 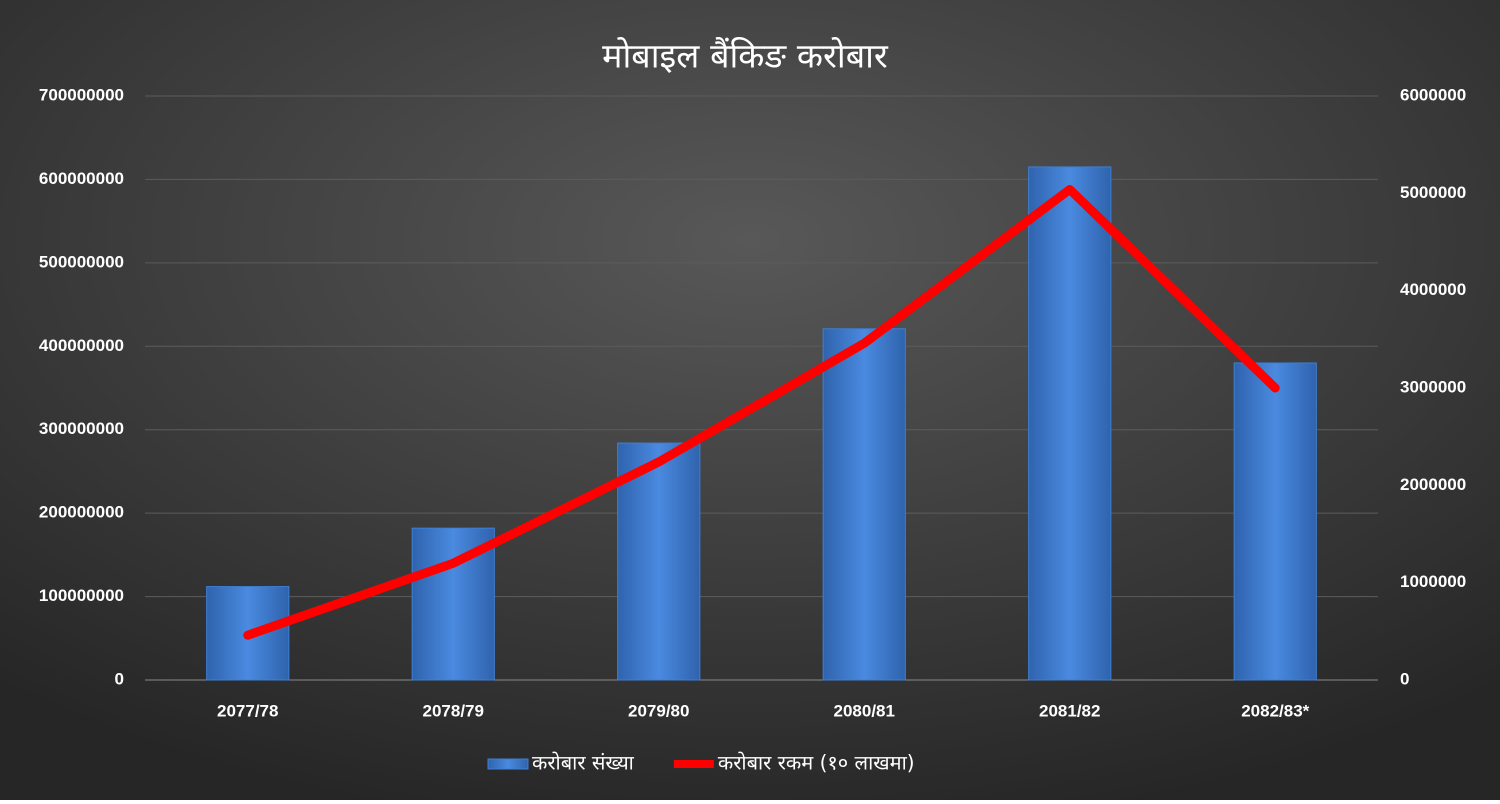 What do you see at coordinates (1404, 678) in the screenshot?
I see `y2-tick-label: 0` at bounding box center [1404, 678].